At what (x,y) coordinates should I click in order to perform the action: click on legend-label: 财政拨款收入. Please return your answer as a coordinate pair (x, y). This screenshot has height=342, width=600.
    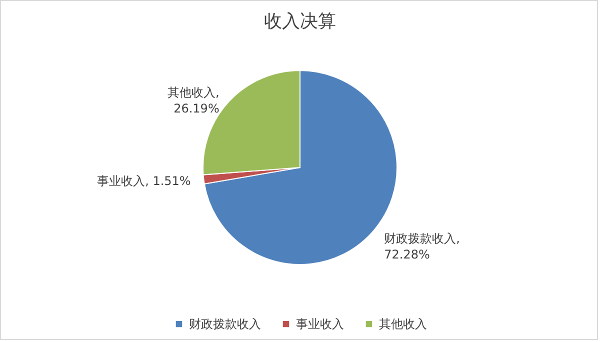
    Looking at the image, I should click on (225, 324).